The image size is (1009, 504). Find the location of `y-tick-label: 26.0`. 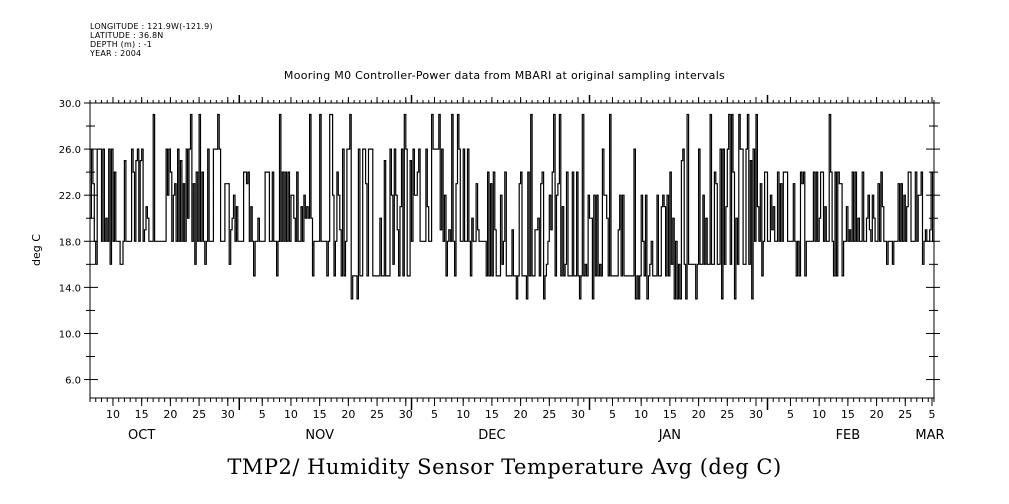

y-tick-label: 26.0 is located at coordinates (70, 150).